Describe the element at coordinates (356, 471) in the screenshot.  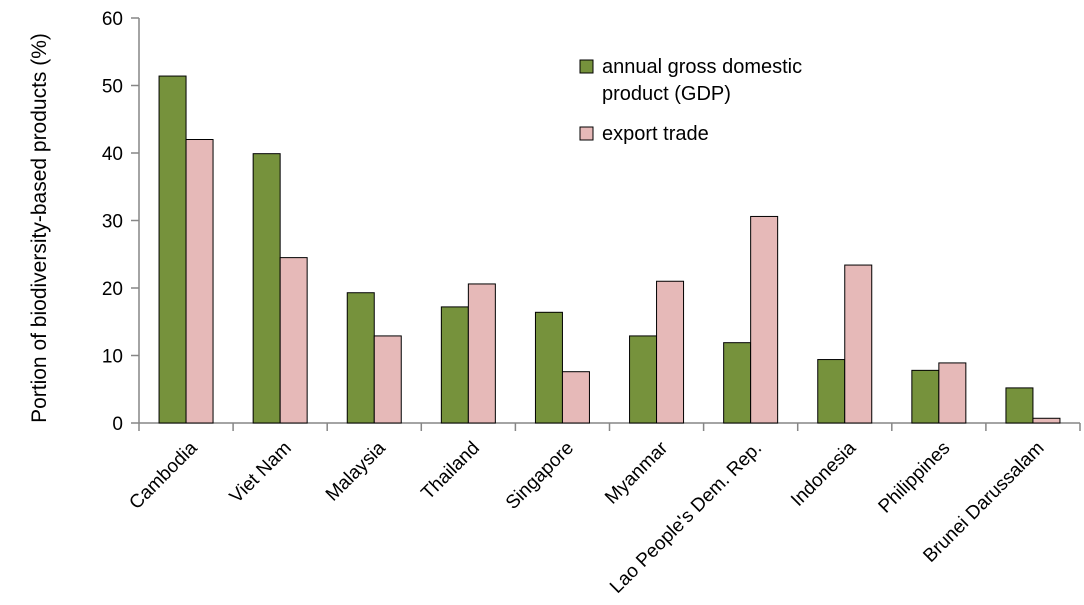
I see `x-category-label: Malaysia` at that location.